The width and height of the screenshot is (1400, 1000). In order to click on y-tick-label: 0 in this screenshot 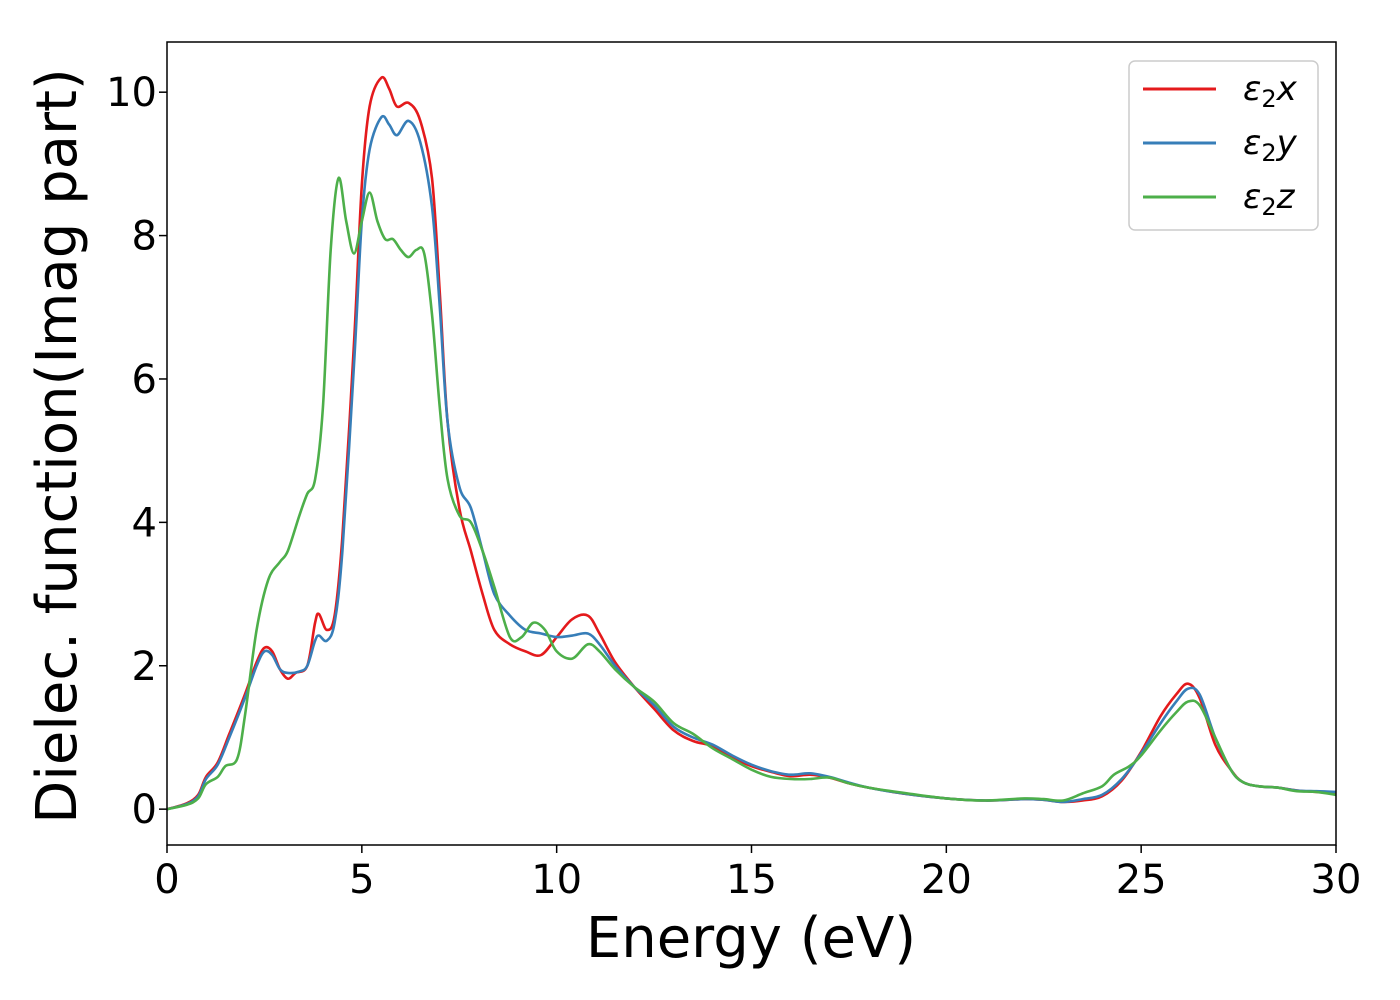, I will do `click(144, 810)`.